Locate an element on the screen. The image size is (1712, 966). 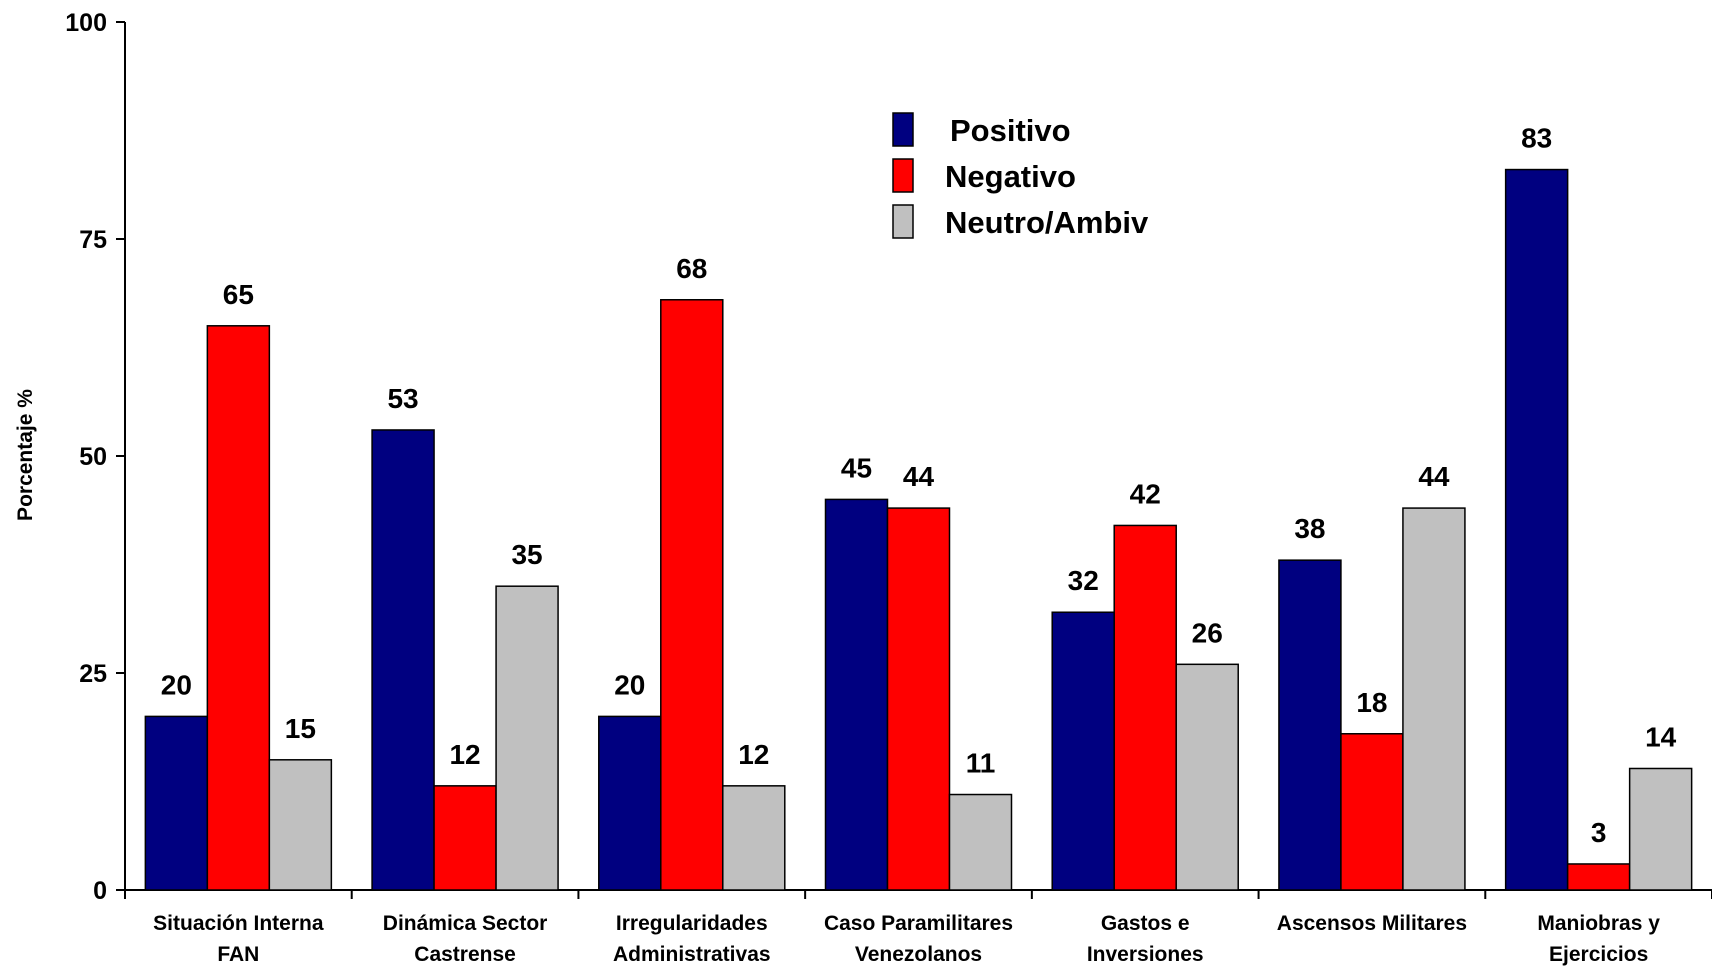
x-category-label: Dinámica Sector is located at coordinates (465, 923).